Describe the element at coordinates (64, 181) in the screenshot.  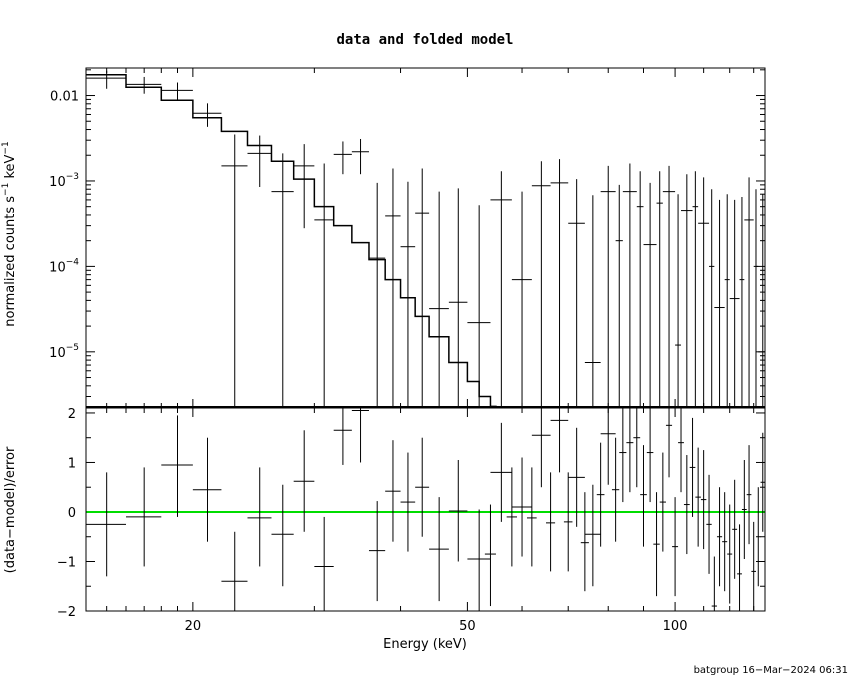
I see `top-y-tick-label: 10⁻³` at that location.